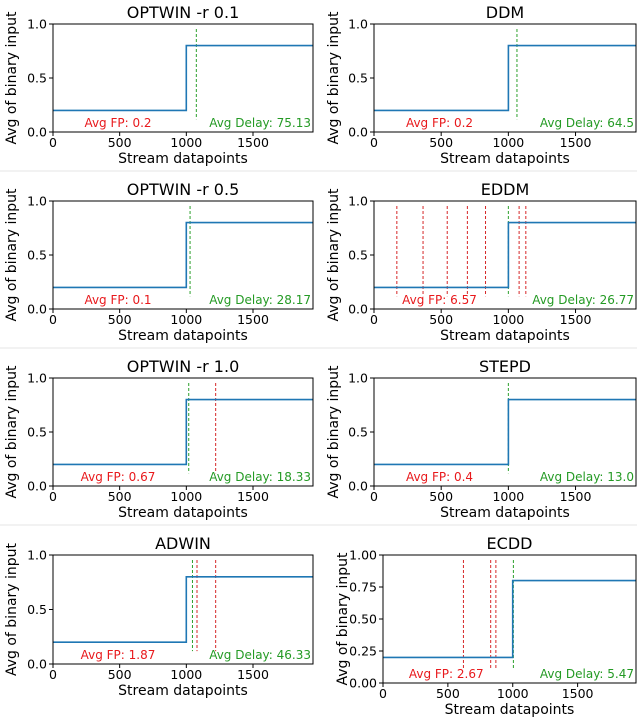  What do you see at coordinates (439, 477) in the screenshot?
I see `avg-fp-label: Avg FP: 0.4` at bounding box center [439, 477].